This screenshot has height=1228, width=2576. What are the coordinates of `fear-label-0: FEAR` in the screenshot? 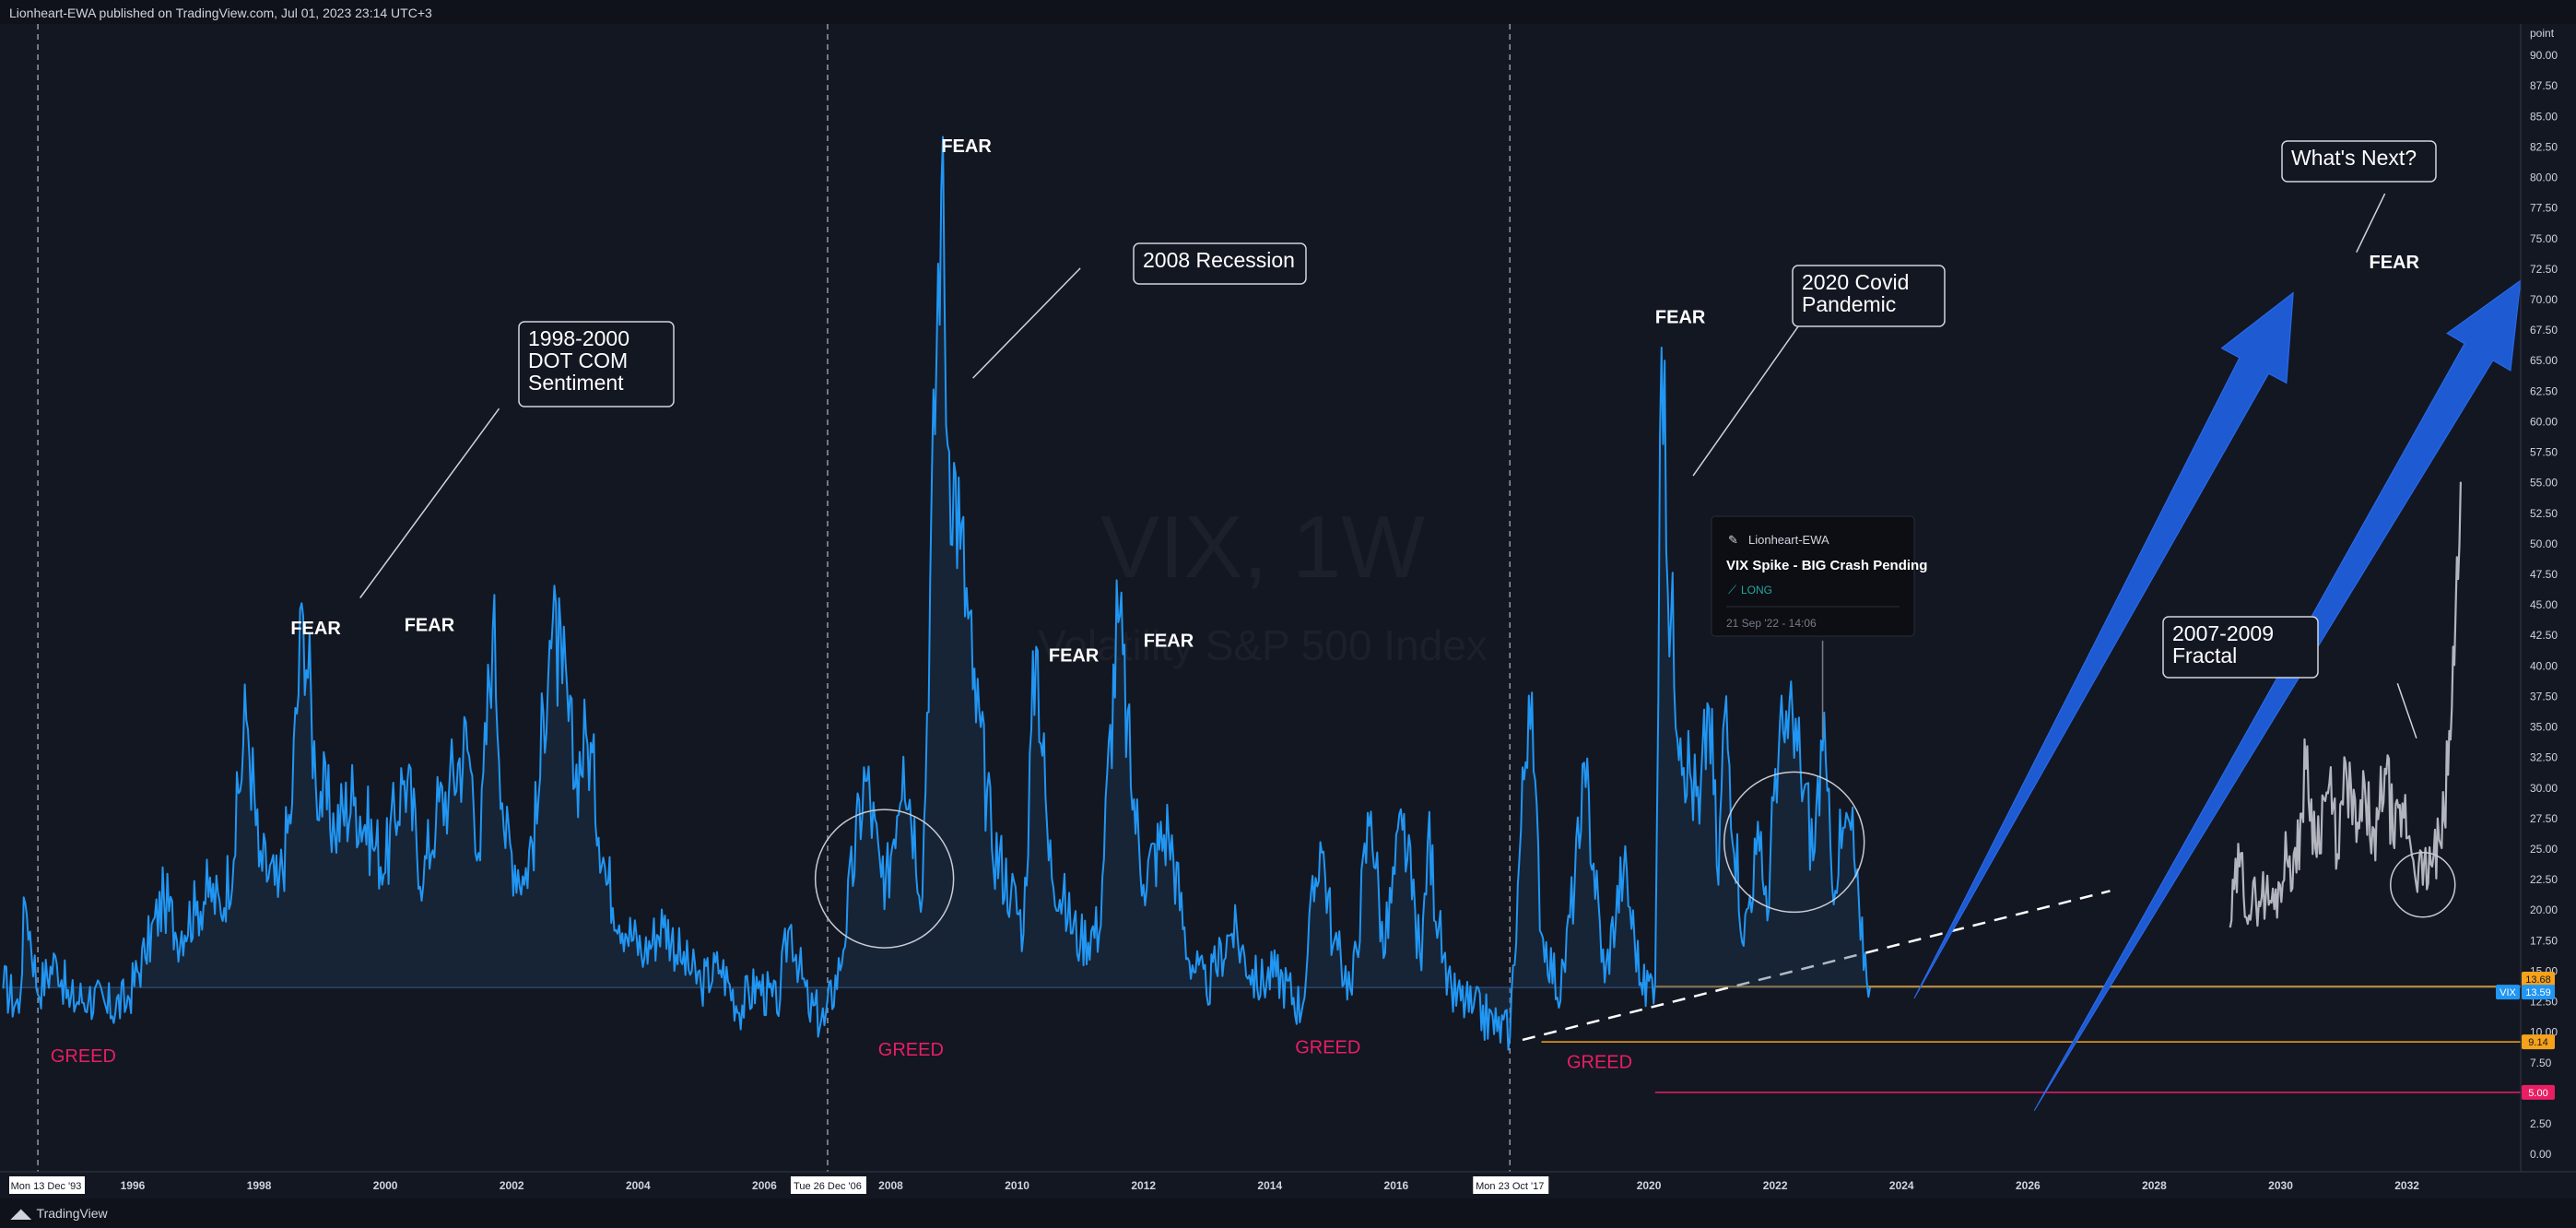 It's located at (315, 629).